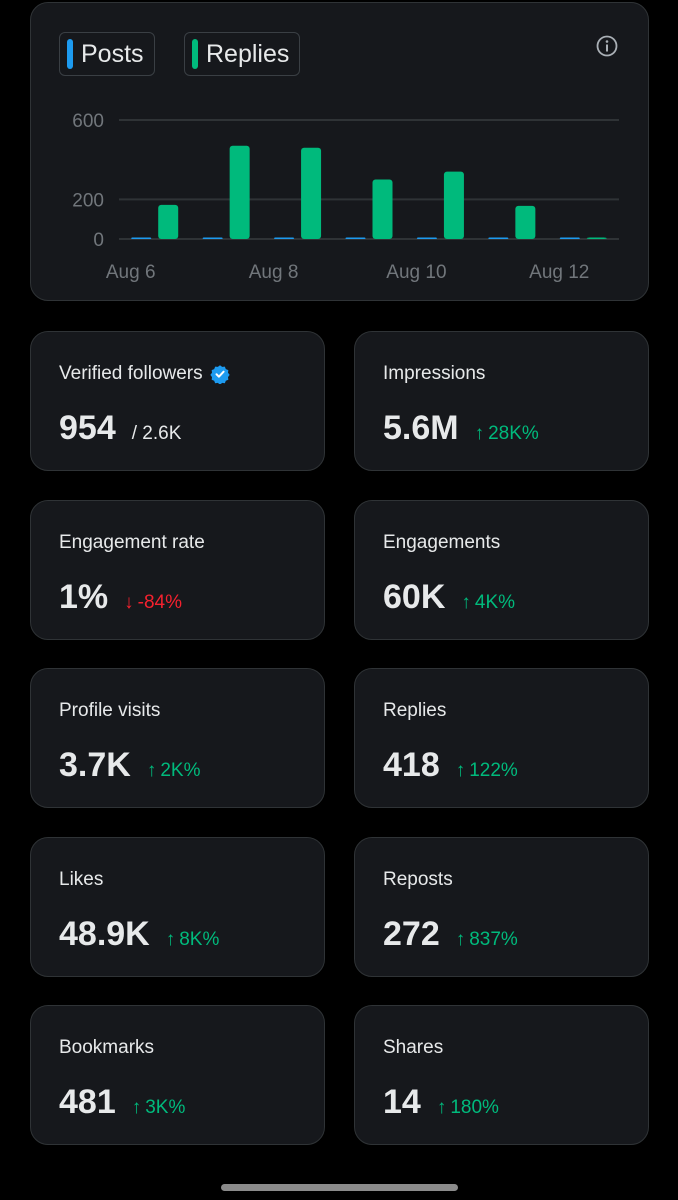 Image resolution: width=678 pixels, height=1200 pixels. What do you see at coordinates (177, 570) in the screenshot?
I see `stat-card-engagement-rate: Engagement rate 1% ↓ -84%` at bounding box center [177, 570].